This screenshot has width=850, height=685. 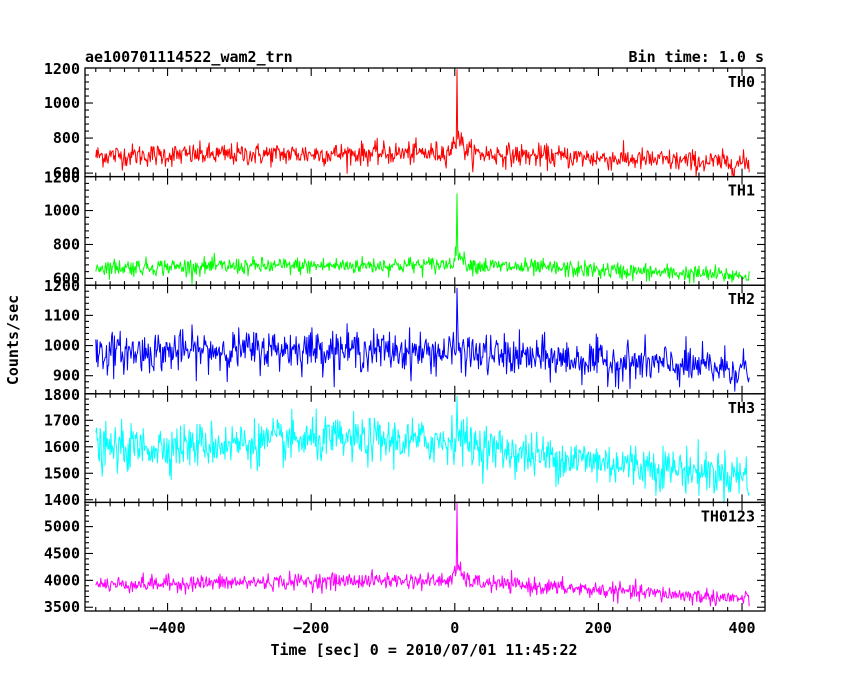 I want to click on y-tick-label: 4000, so click(x=62, y=580).